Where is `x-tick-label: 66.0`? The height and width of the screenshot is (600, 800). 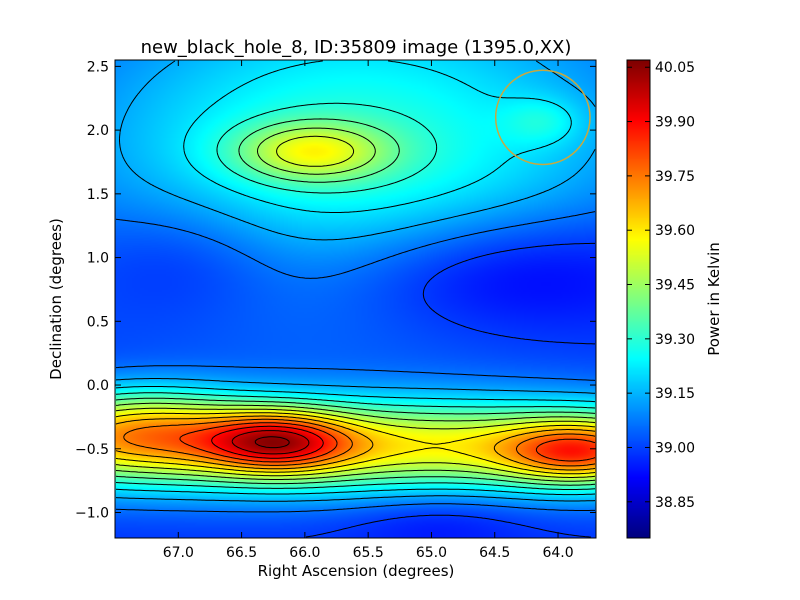 x-tick-label: 66.0 is located at coordinates (304, 553).